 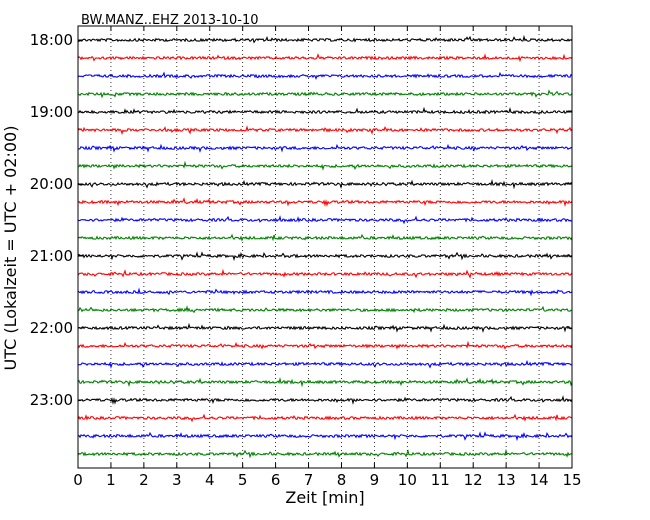 I want to click on y-tick-label: 20:00, so click(x=51, y=184).